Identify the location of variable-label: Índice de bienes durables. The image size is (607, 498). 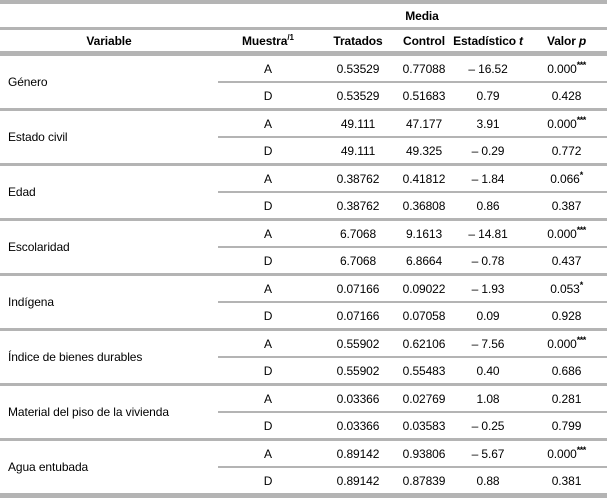
(75, 357).